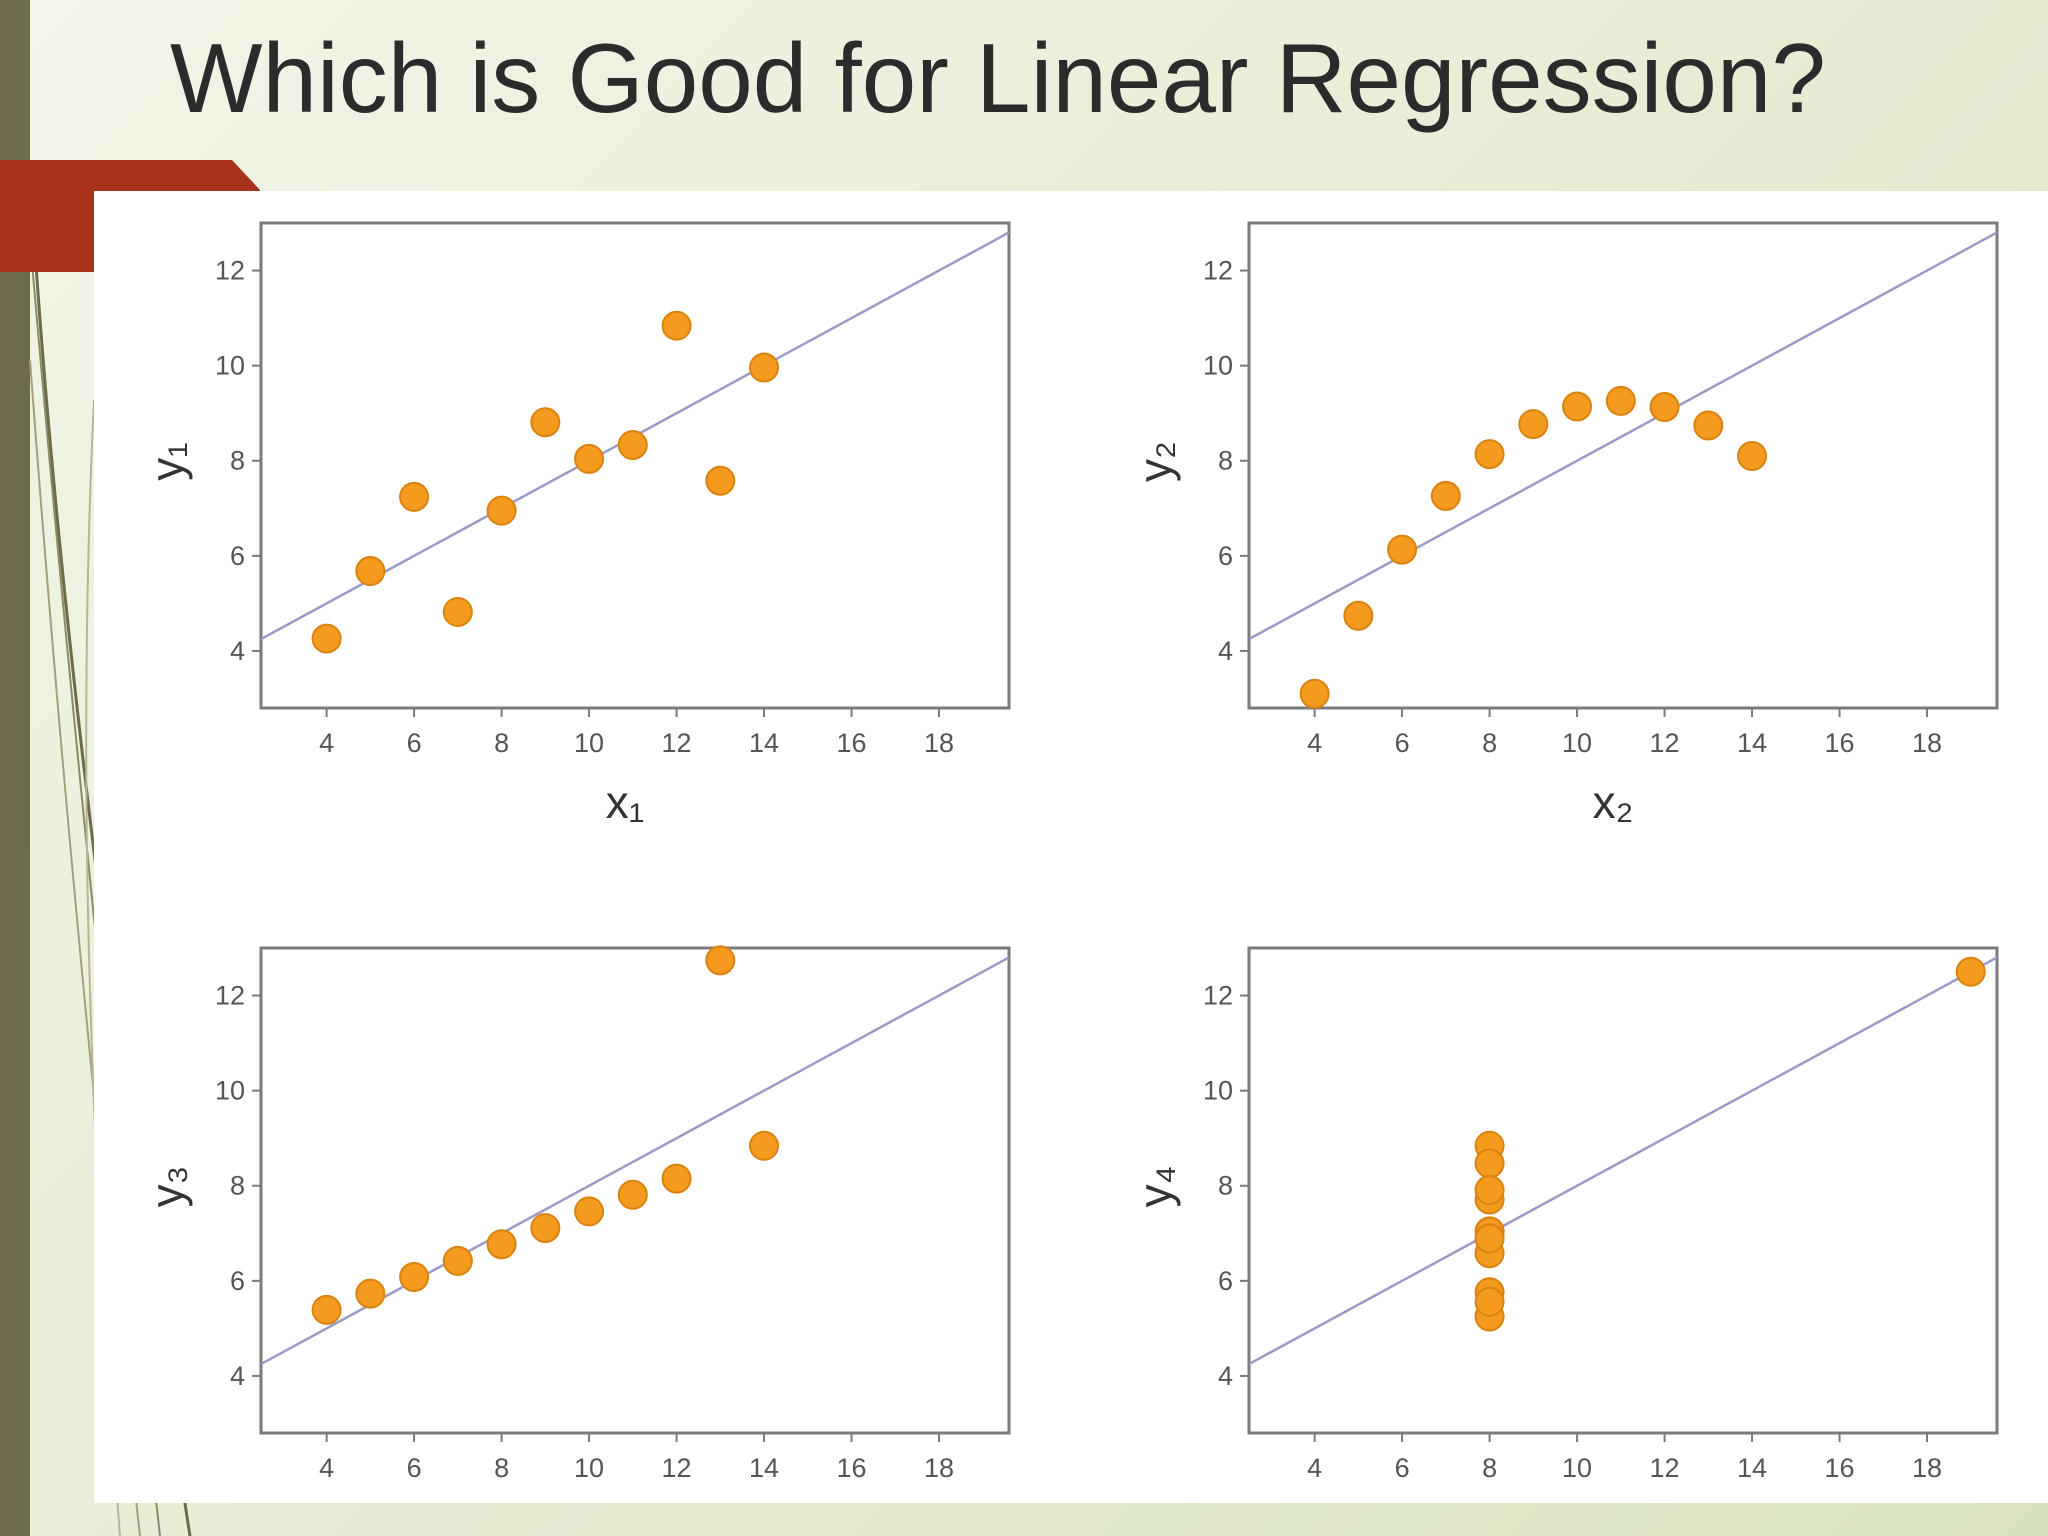  I want to click on x-axis-label: x₁, so click(625, 802).